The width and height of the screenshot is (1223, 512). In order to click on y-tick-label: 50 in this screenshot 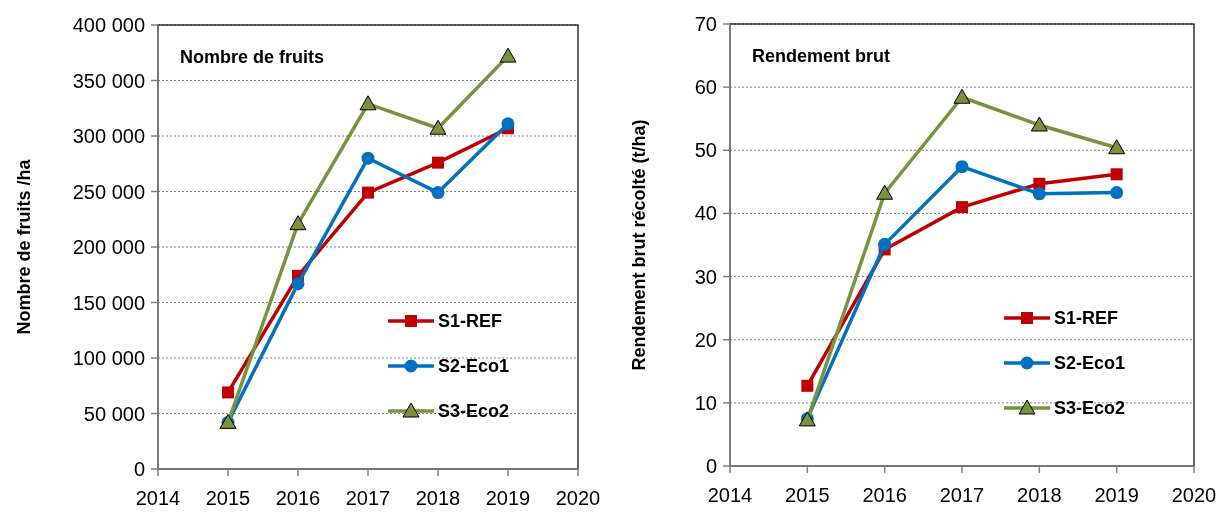, I will do `click(705, 150)`.